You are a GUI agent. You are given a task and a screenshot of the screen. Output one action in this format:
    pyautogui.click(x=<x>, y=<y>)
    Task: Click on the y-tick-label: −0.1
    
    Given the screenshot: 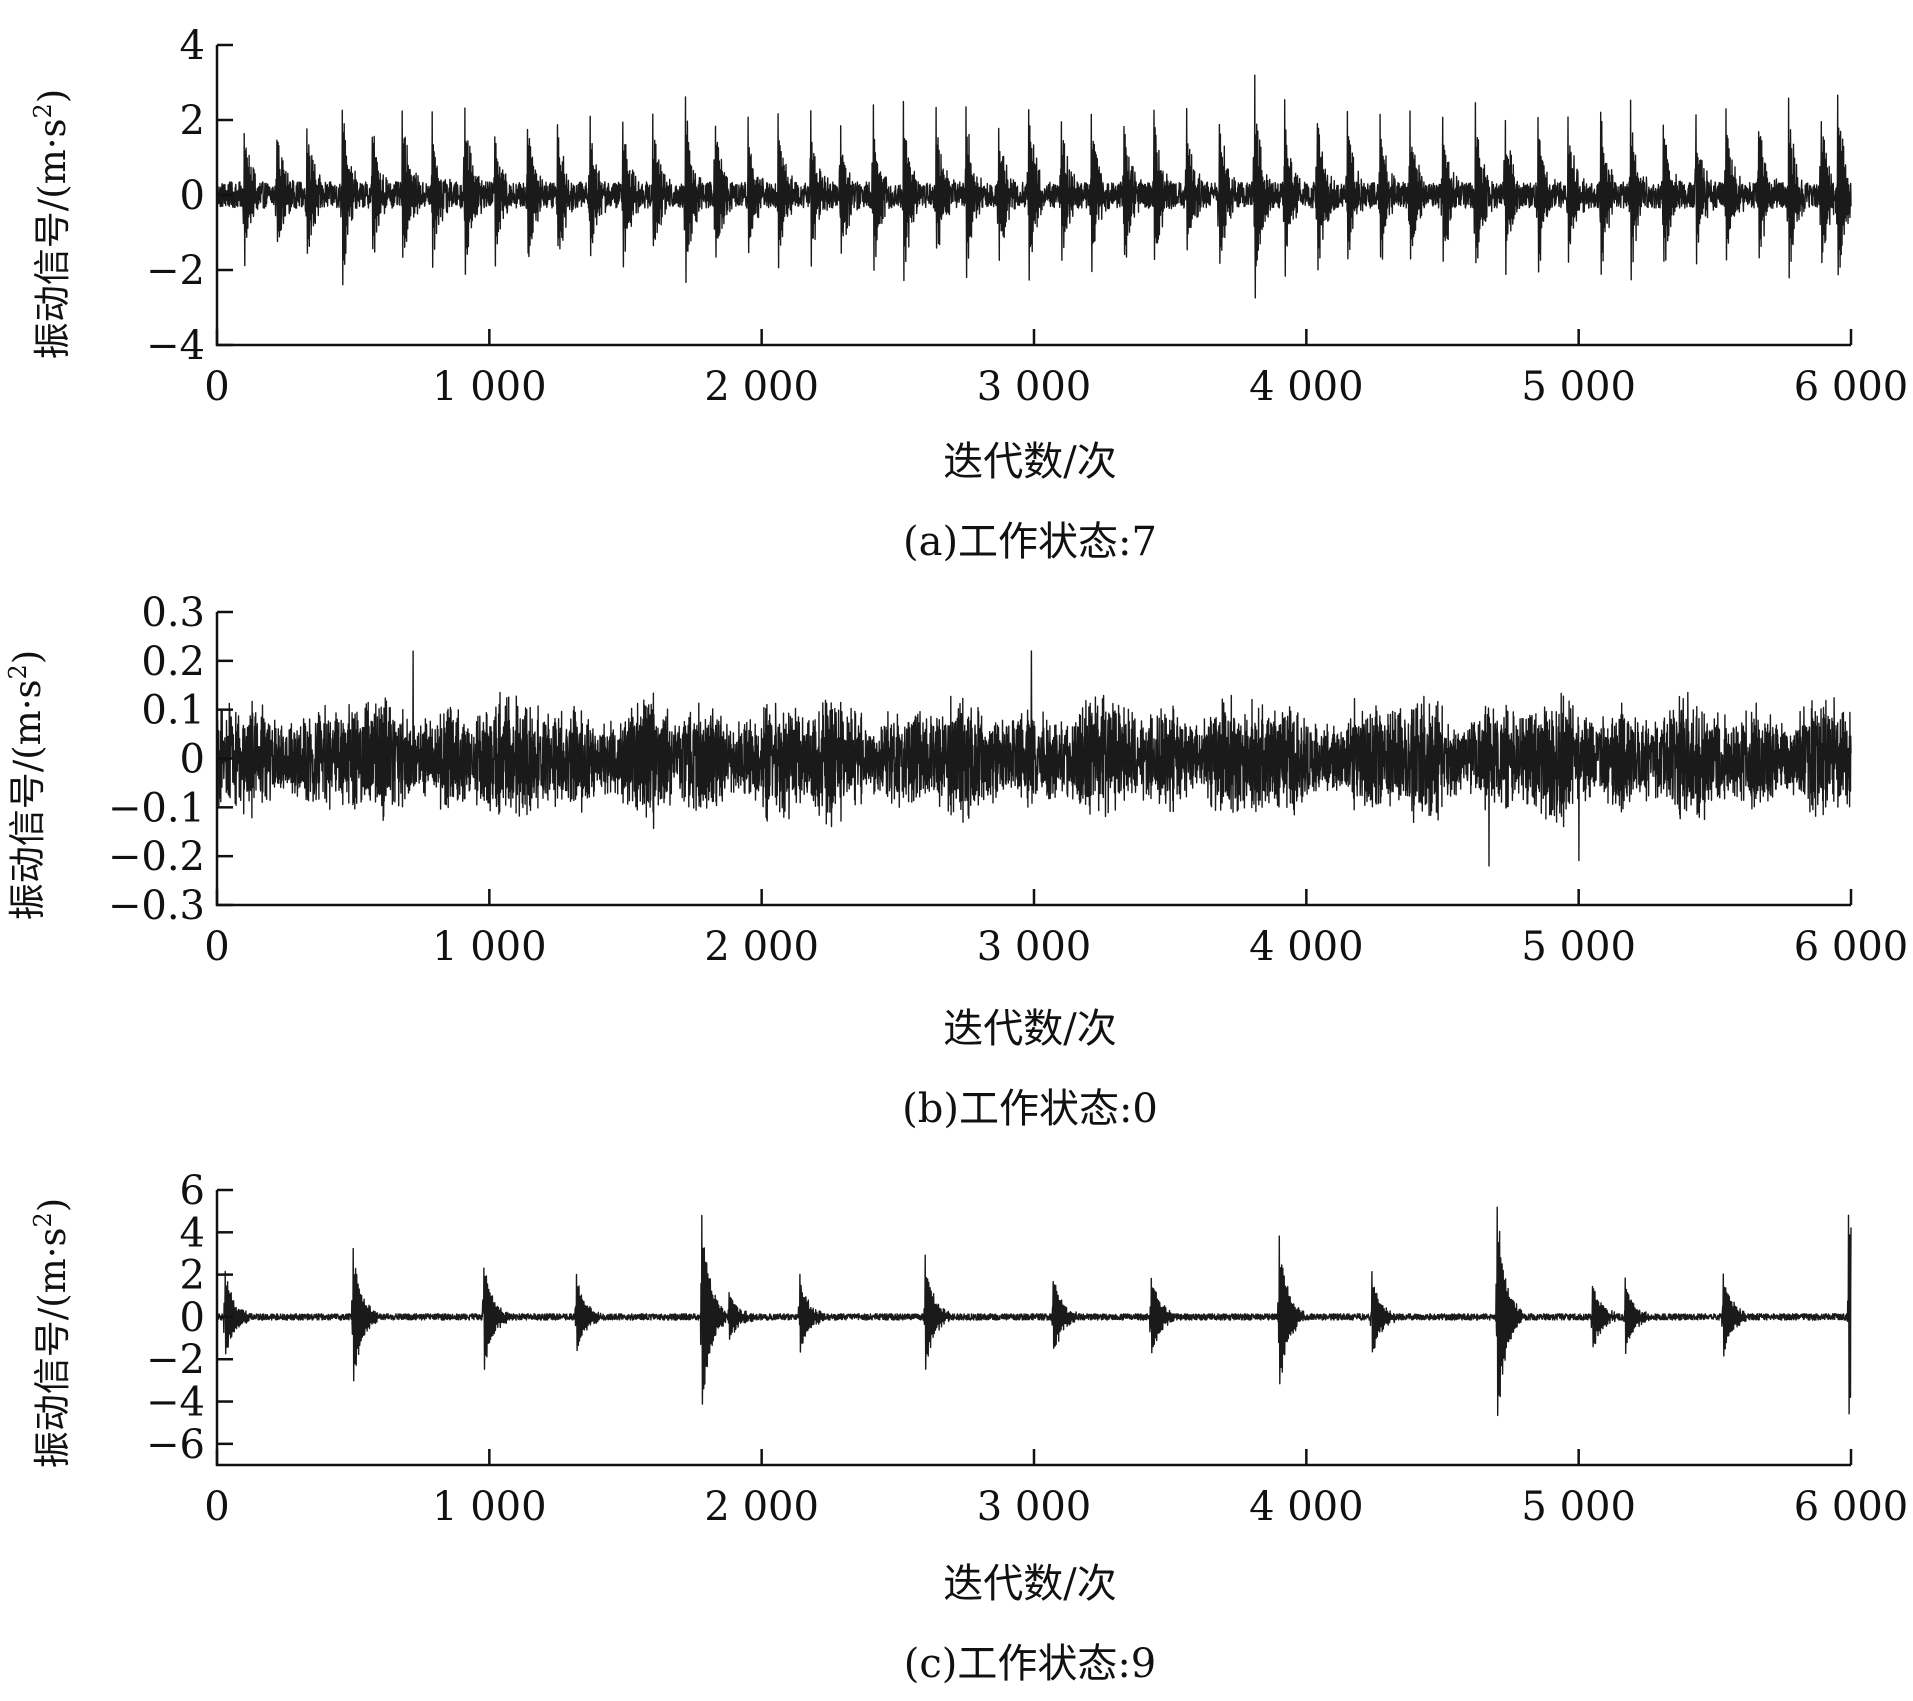 What is the action you would take?
    pyautogui.click(x=156, y=808)
    